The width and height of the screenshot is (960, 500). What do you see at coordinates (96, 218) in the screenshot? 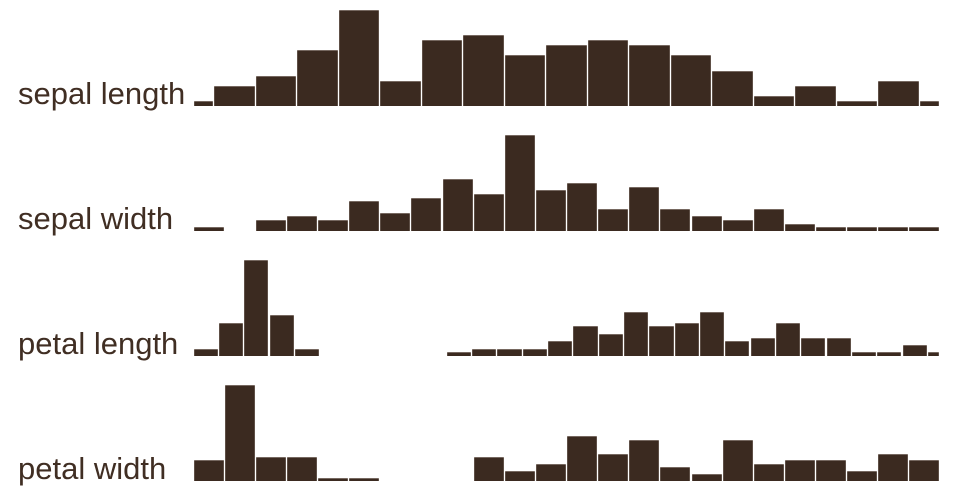
I see `row-label-sepal-width: sepal width` at bounding box center [96, 218].